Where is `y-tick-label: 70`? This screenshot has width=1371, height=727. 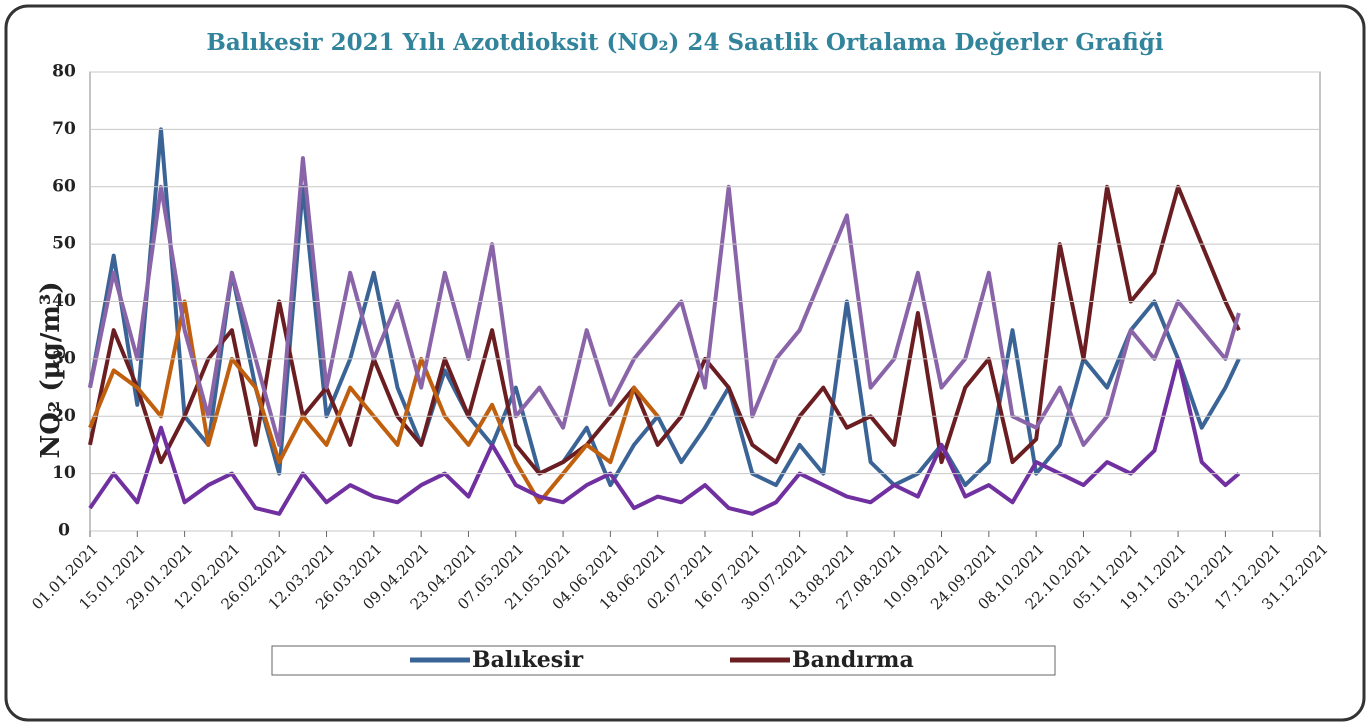
y-tick-label: 70 is located at coordinates (64, 129).